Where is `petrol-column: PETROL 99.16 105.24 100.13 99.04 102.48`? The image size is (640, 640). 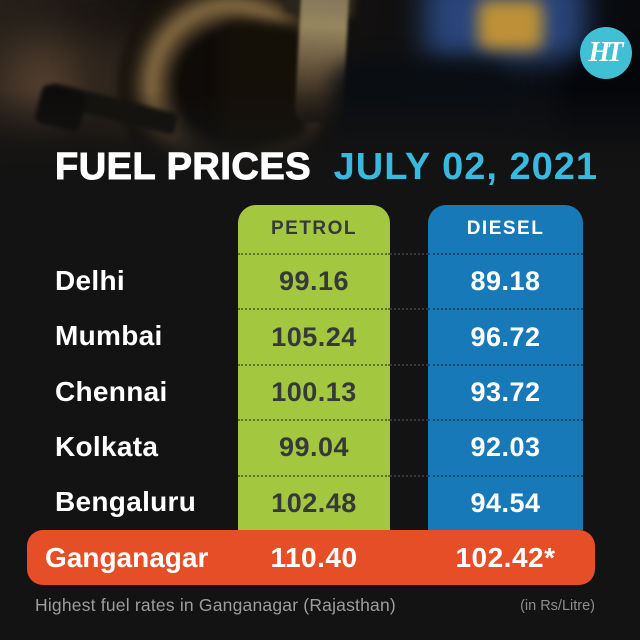 petrol-column: PETROL 99.16 105.24 100.13 99.04 102.48 is located at coordinates (314, 367).